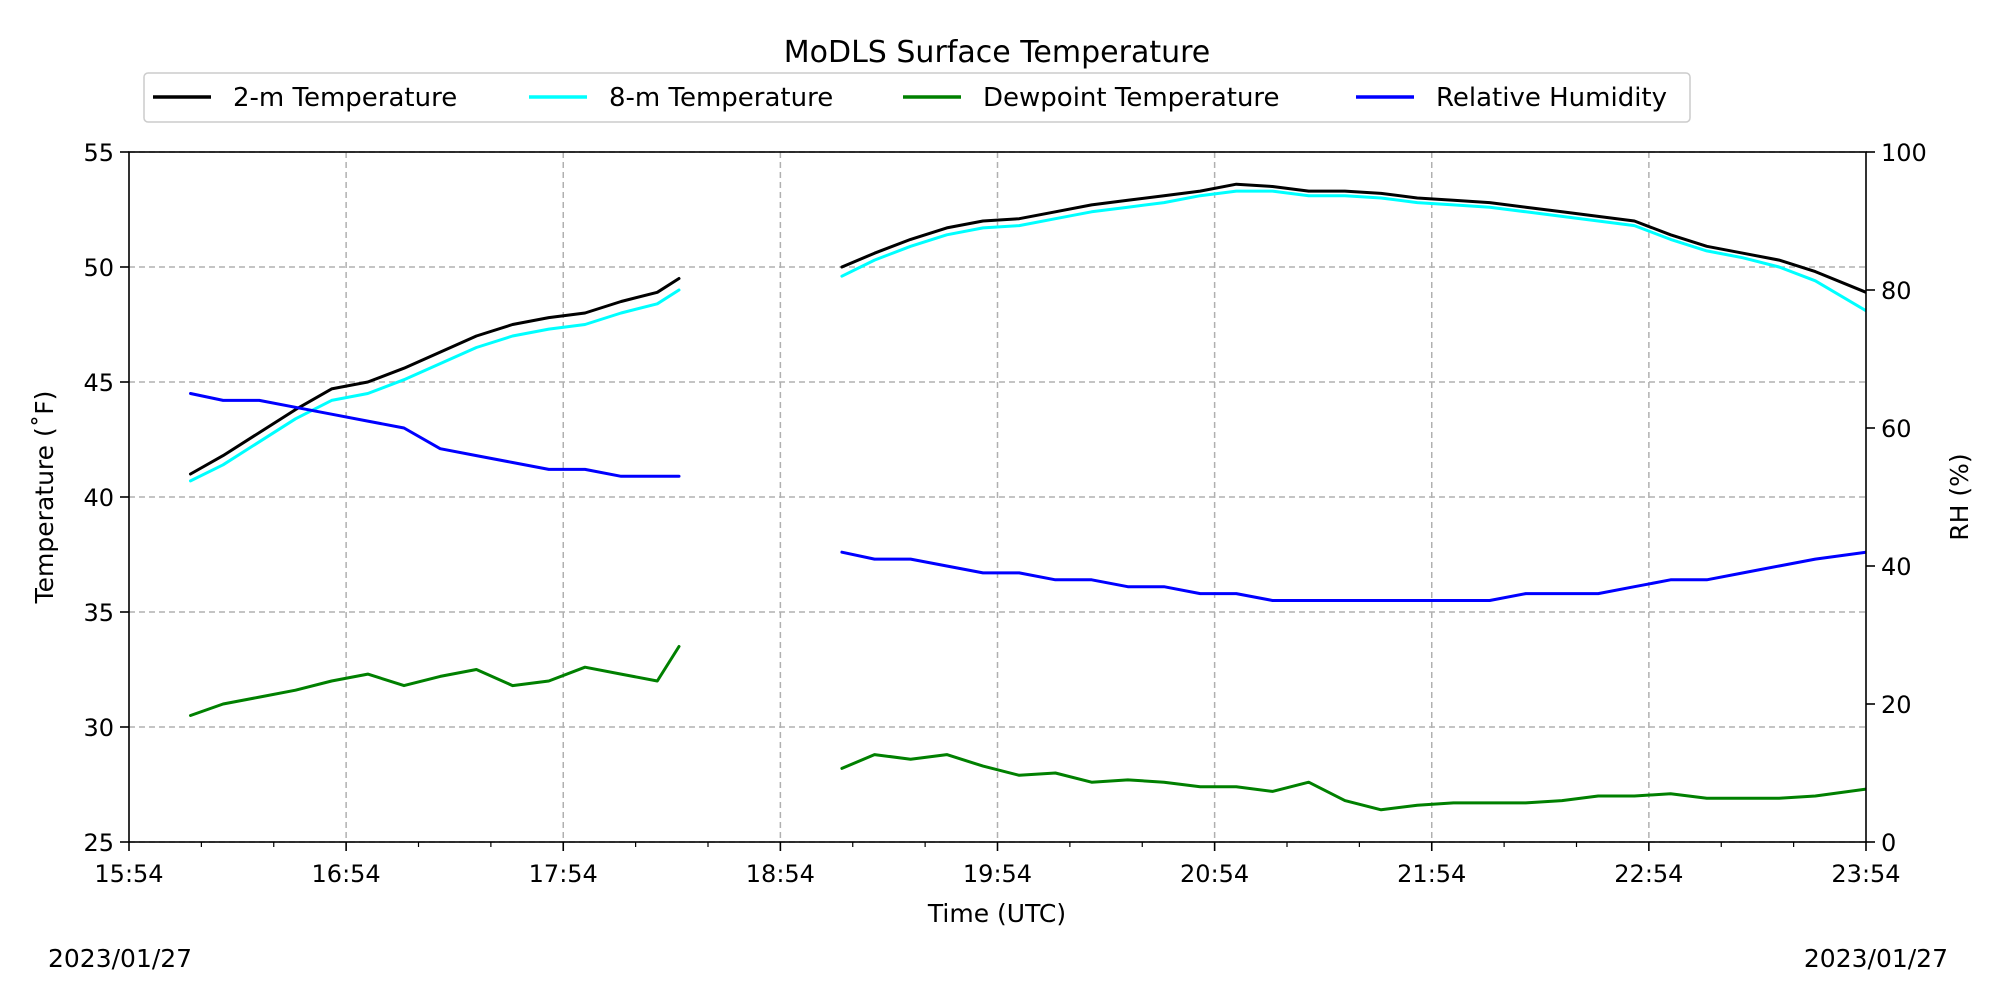 The height and width of the screenshot is (1000, 2000). I want to click on legend-label: 2-m Temperature, so click(345, 98).